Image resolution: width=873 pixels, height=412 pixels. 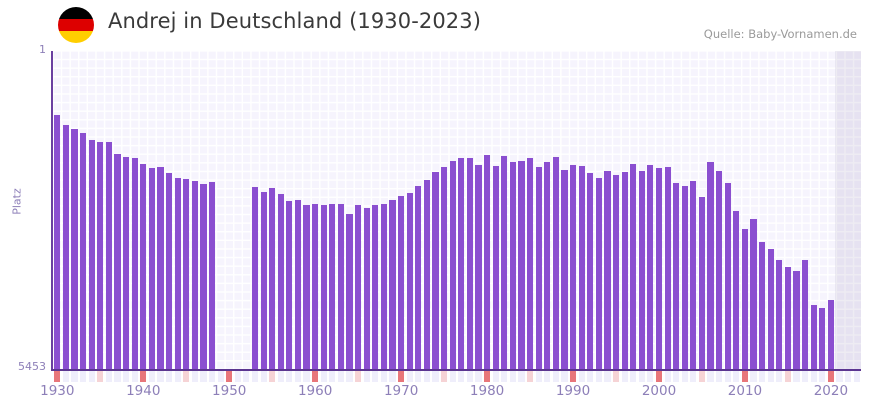 I want to click on x-axis-tick-label: 2000, so click(x=659, y=391).